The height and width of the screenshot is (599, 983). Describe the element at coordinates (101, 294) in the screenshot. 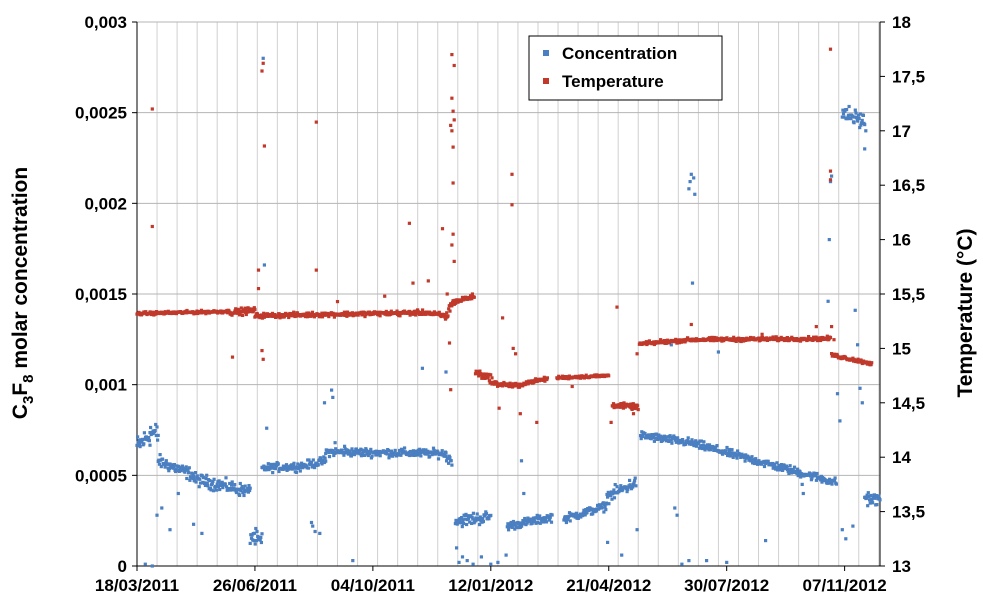

I see `y-left-tick-label: 0,0015` at that location.